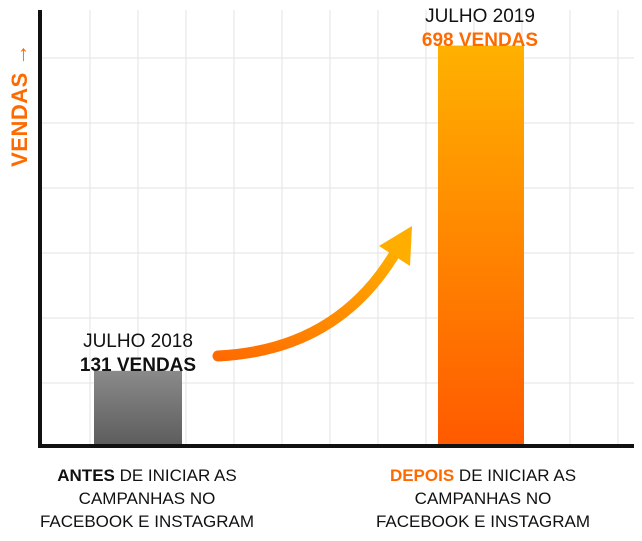 The image size is (642, 541). I want to click on annotation-before: JULHO 2018 131 VENDAS, so click(138, 354).